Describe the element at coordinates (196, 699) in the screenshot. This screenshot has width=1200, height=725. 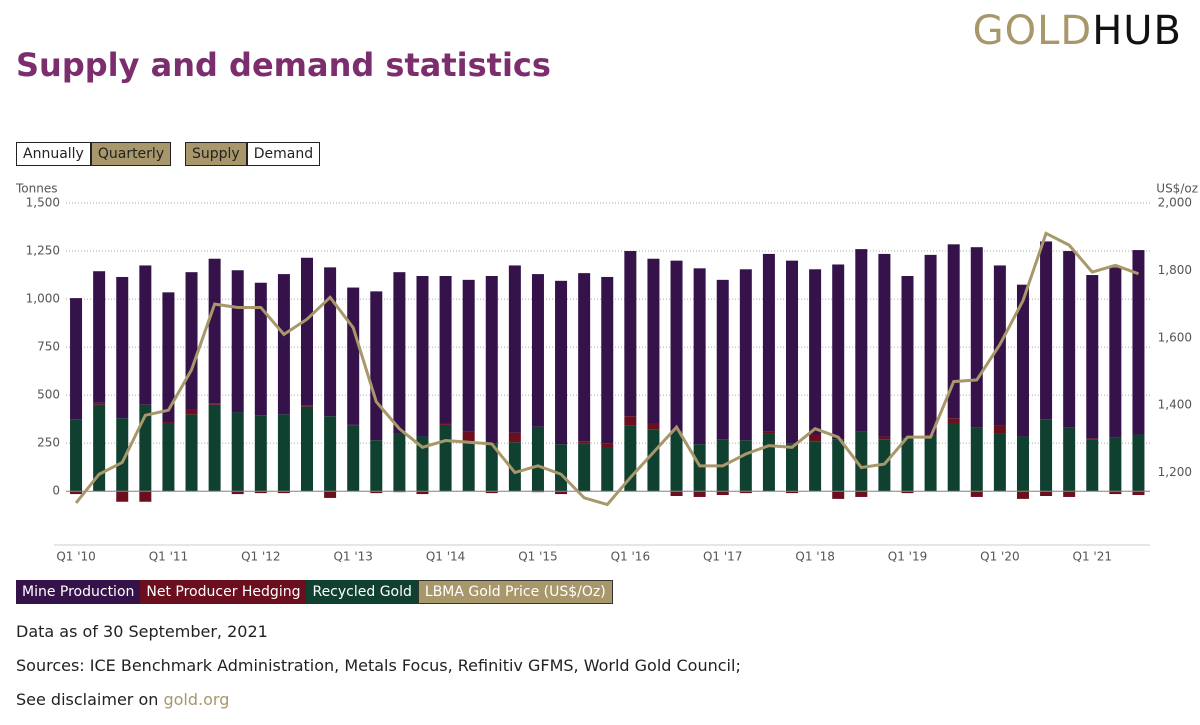
I see `gold-link: gold.org` at that location.